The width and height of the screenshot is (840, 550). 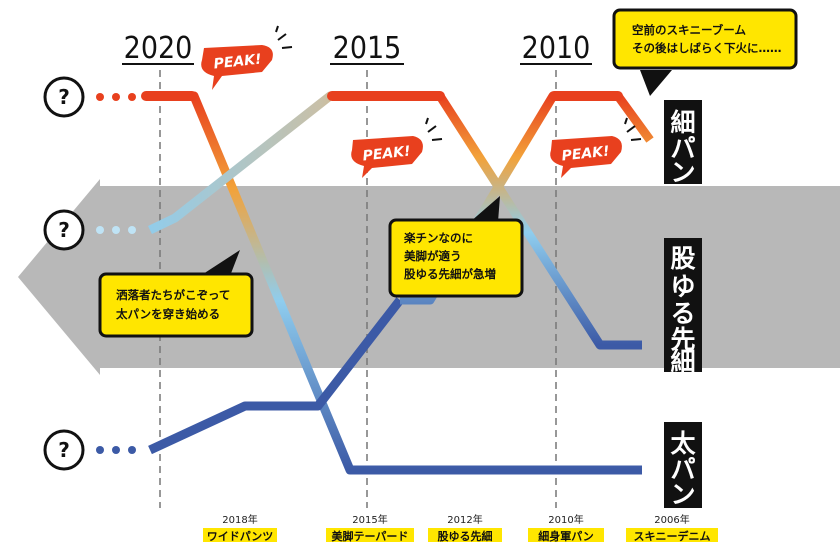 I want to click on peak-badge-2015: PEAK!, so click(x=397, y=147).